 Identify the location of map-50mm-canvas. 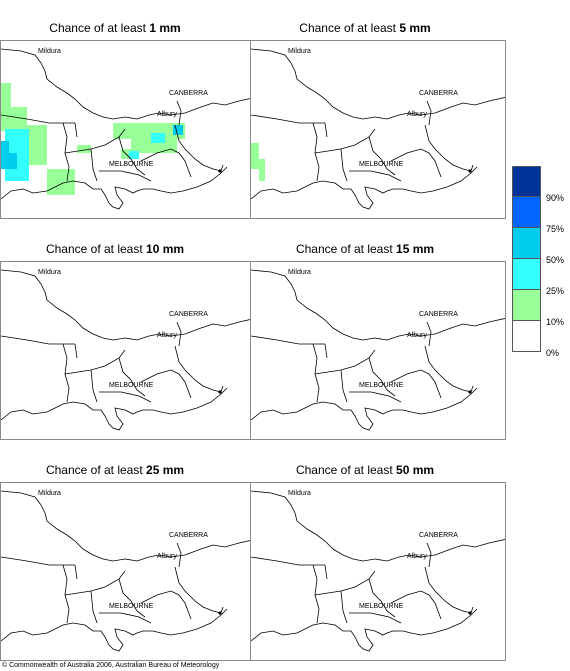
(378, 571).